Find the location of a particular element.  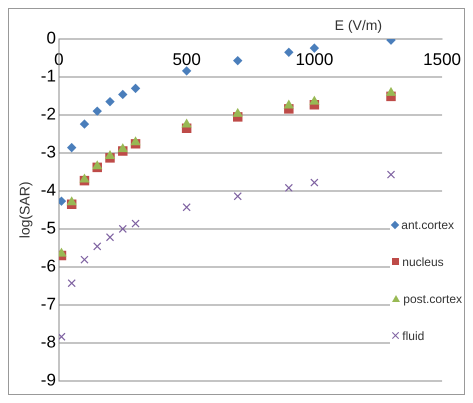

x-tick-label: 500 is located at coordinates (186, 59).